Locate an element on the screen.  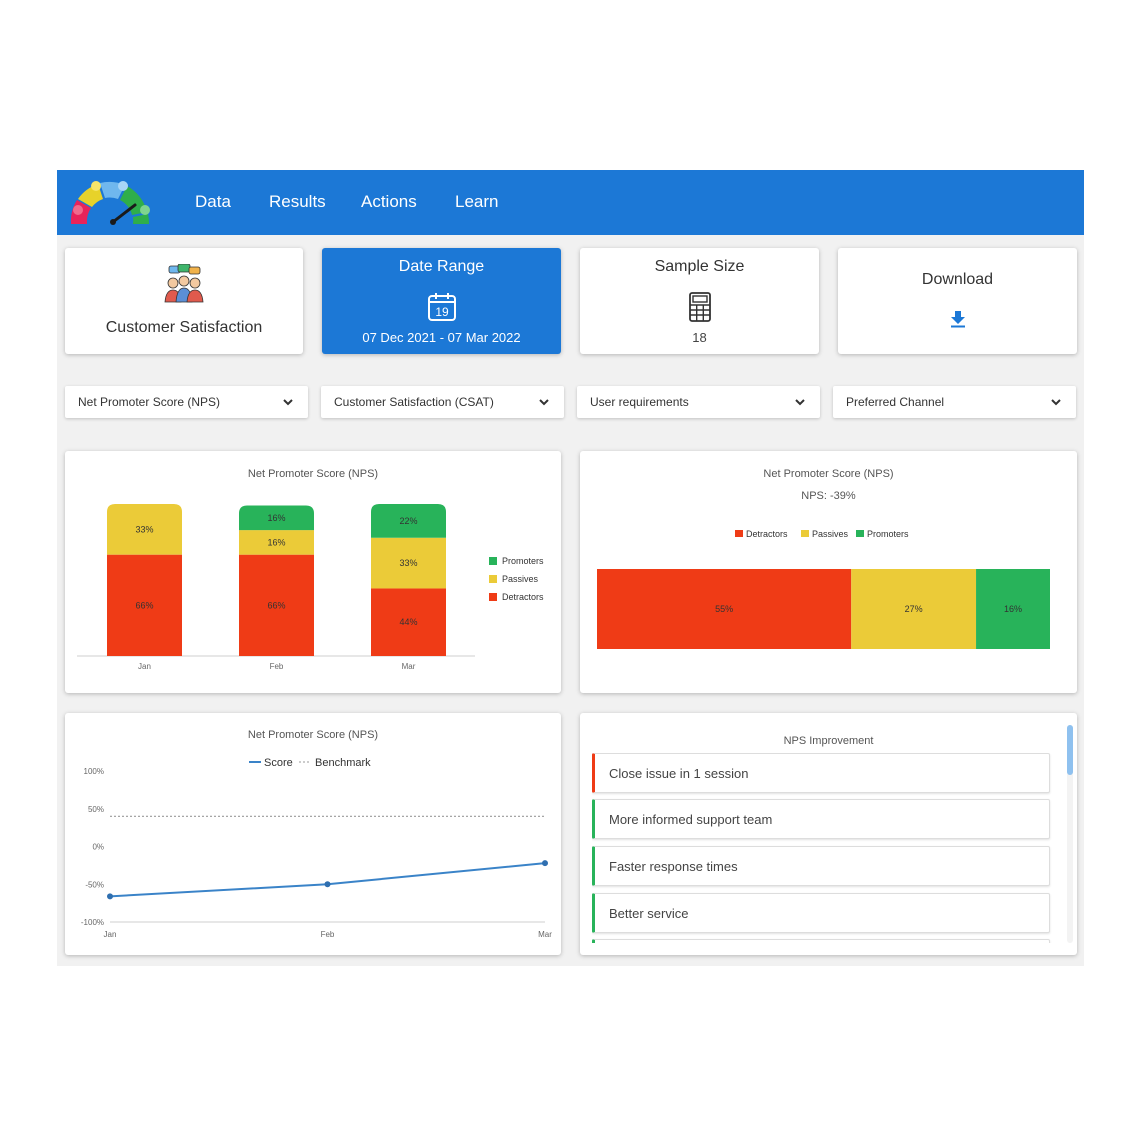
y-tick-label: 100% is located at coordinates (94, 771).